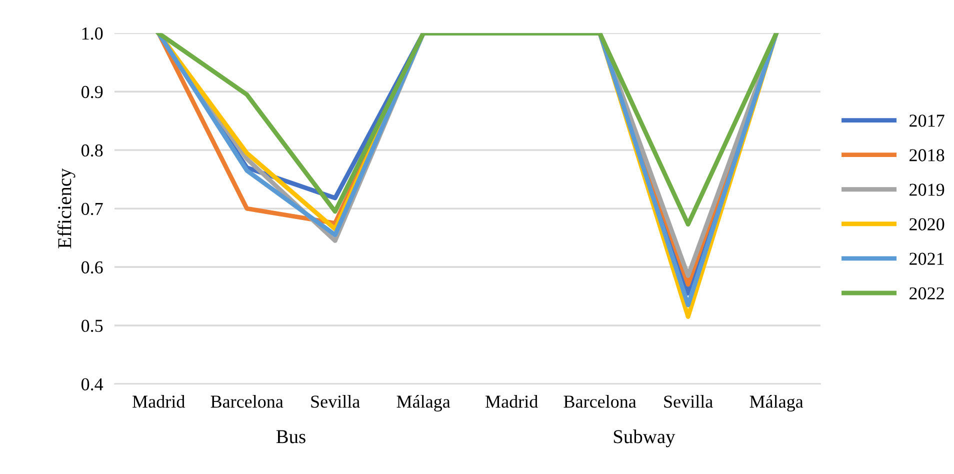  Describe the element at coordinates (92, 267) in the screenshot. I see `y-tick-label: 0.6` at that location.